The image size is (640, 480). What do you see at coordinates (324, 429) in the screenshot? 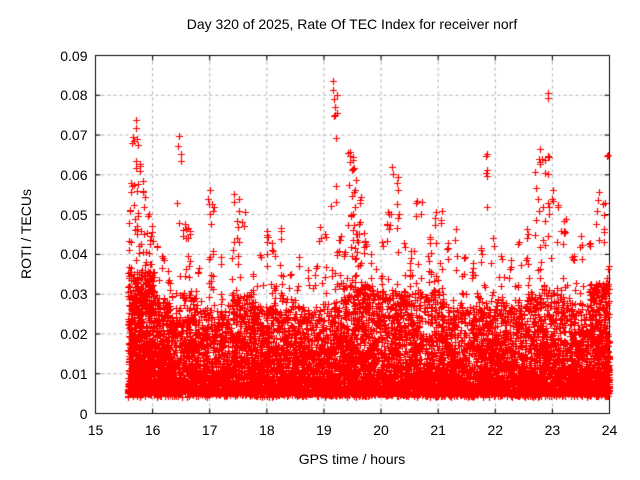
I see `x-tick-label: 19` at bounding box center [324, 429].